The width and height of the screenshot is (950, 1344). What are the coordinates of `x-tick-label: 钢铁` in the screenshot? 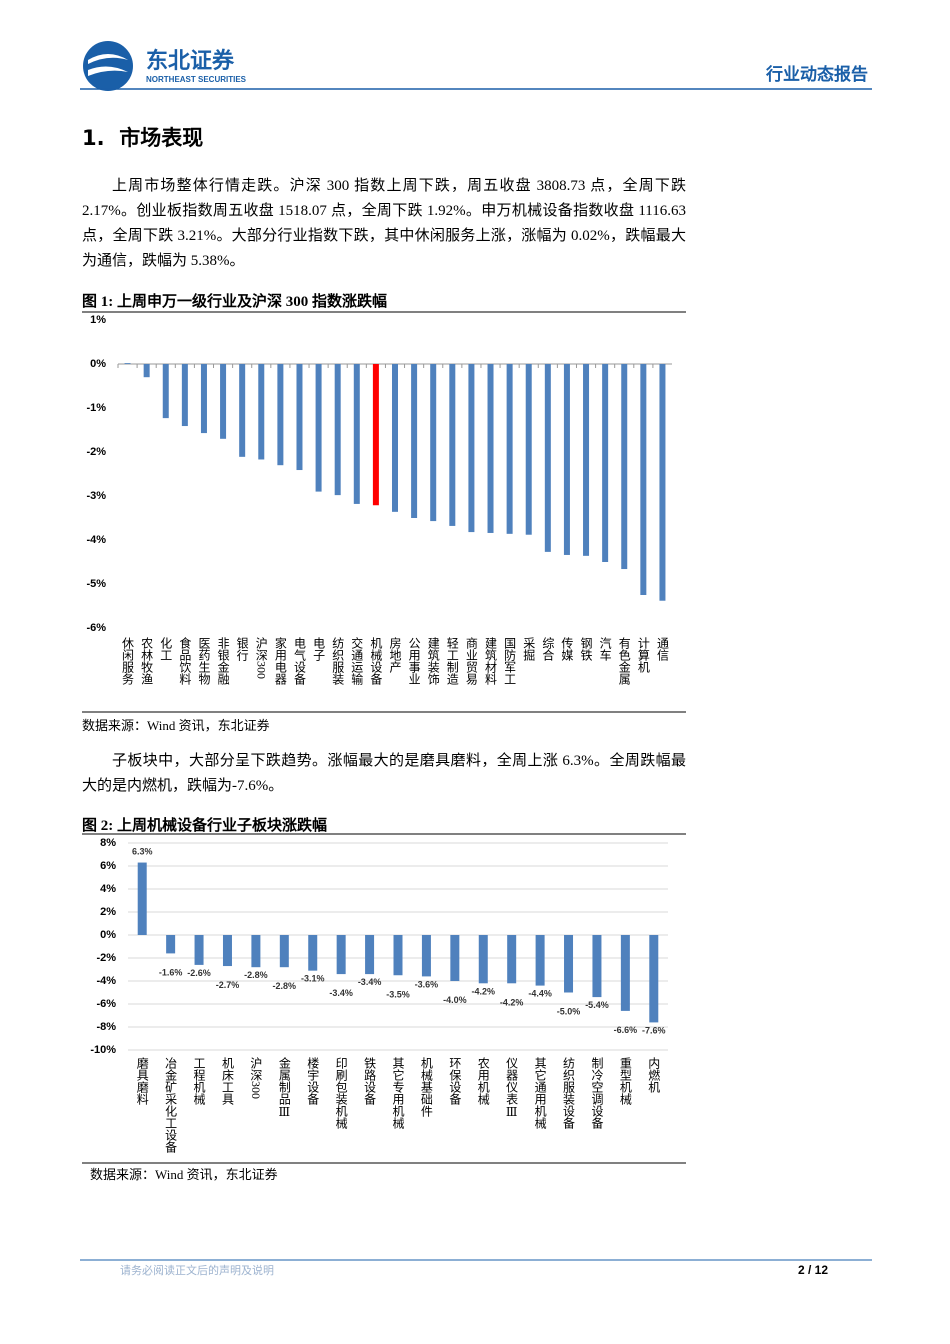 It's located at (586, 649).